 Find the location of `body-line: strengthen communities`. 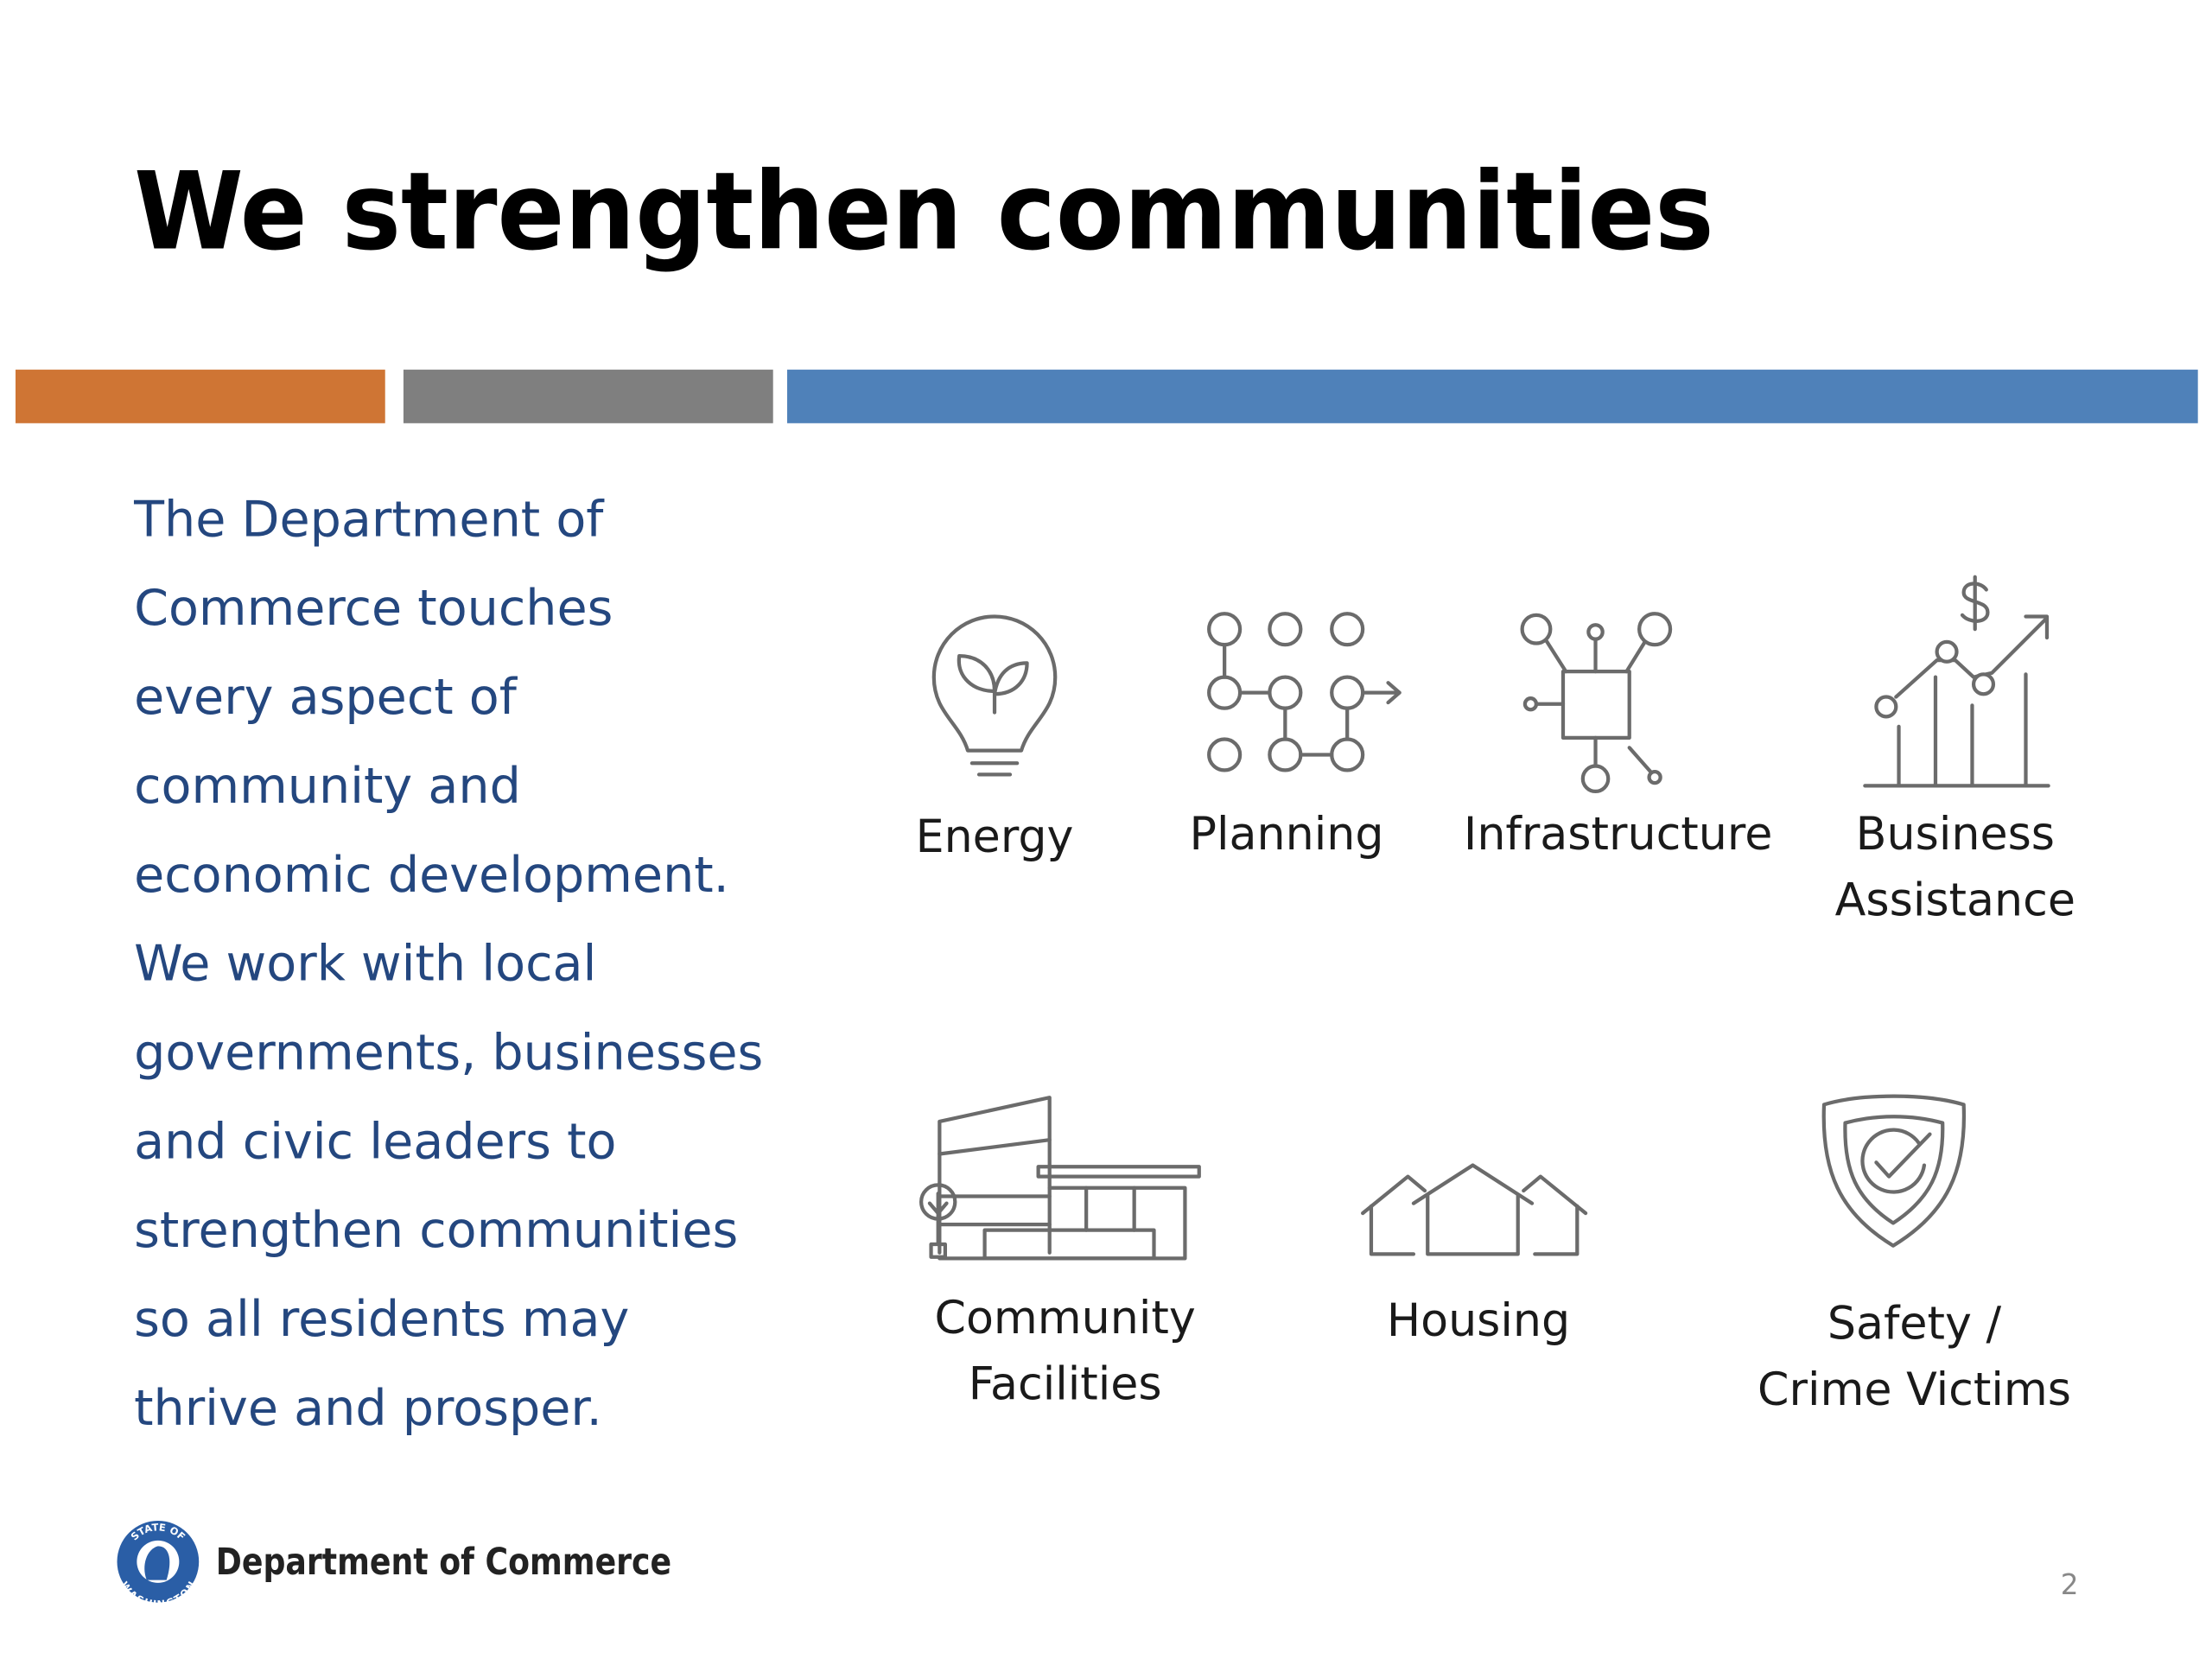

body-line: strengthen communities is located at coordinates (436, 1230).